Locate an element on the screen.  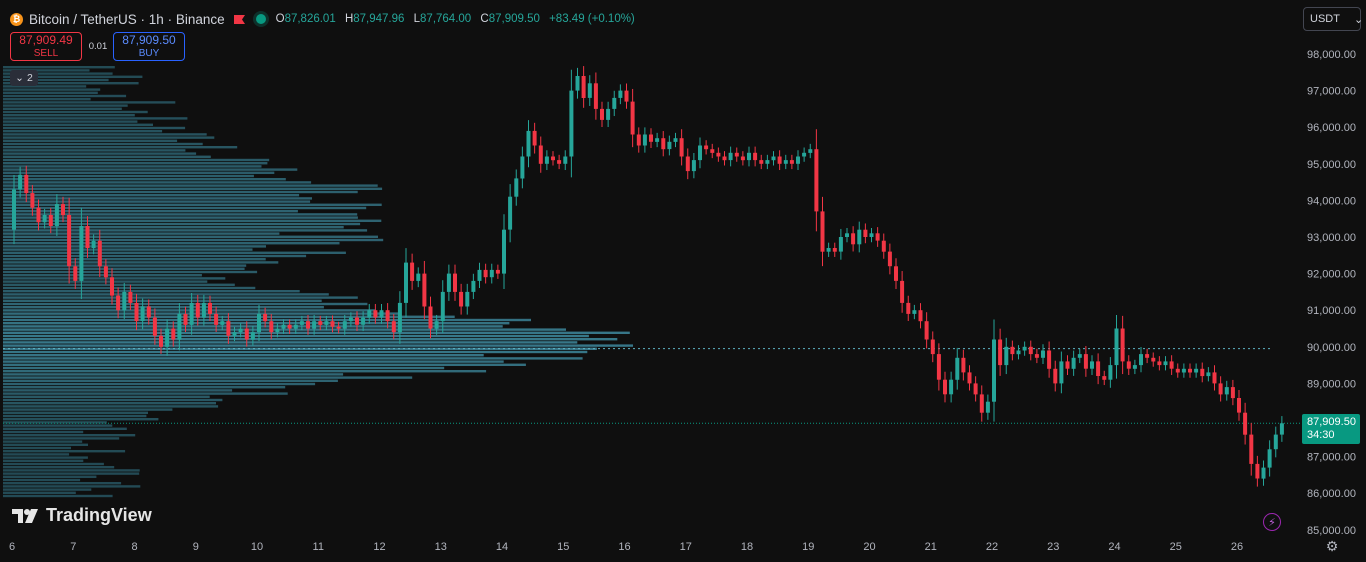
y-tick-label: 97,000.00 is located at coordinates (1331, 92).